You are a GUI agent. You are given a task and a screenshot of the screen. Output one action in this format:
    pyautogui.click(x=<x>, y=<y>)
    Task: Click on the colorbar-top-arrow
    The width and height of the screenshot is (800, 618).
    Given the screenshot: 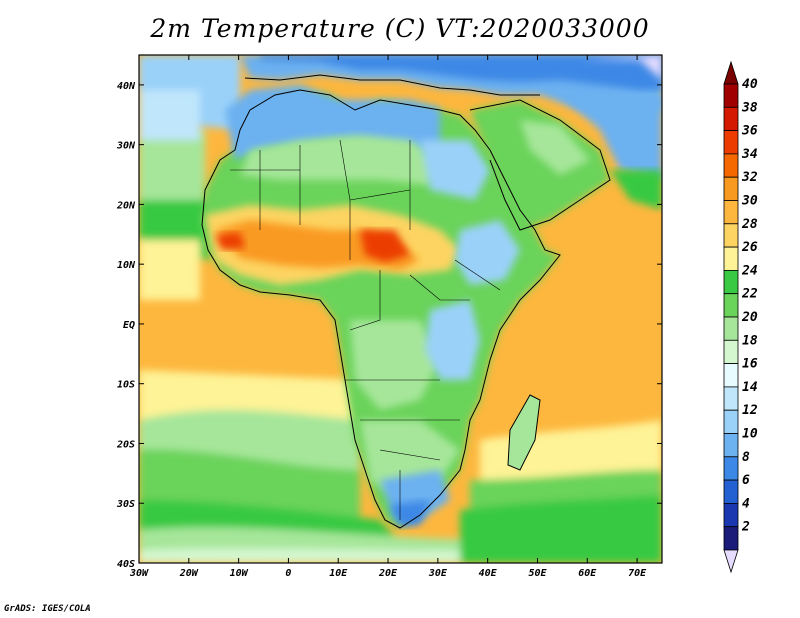 What is the action you would take?
    pyautogui.click(x=731, y=72)
    